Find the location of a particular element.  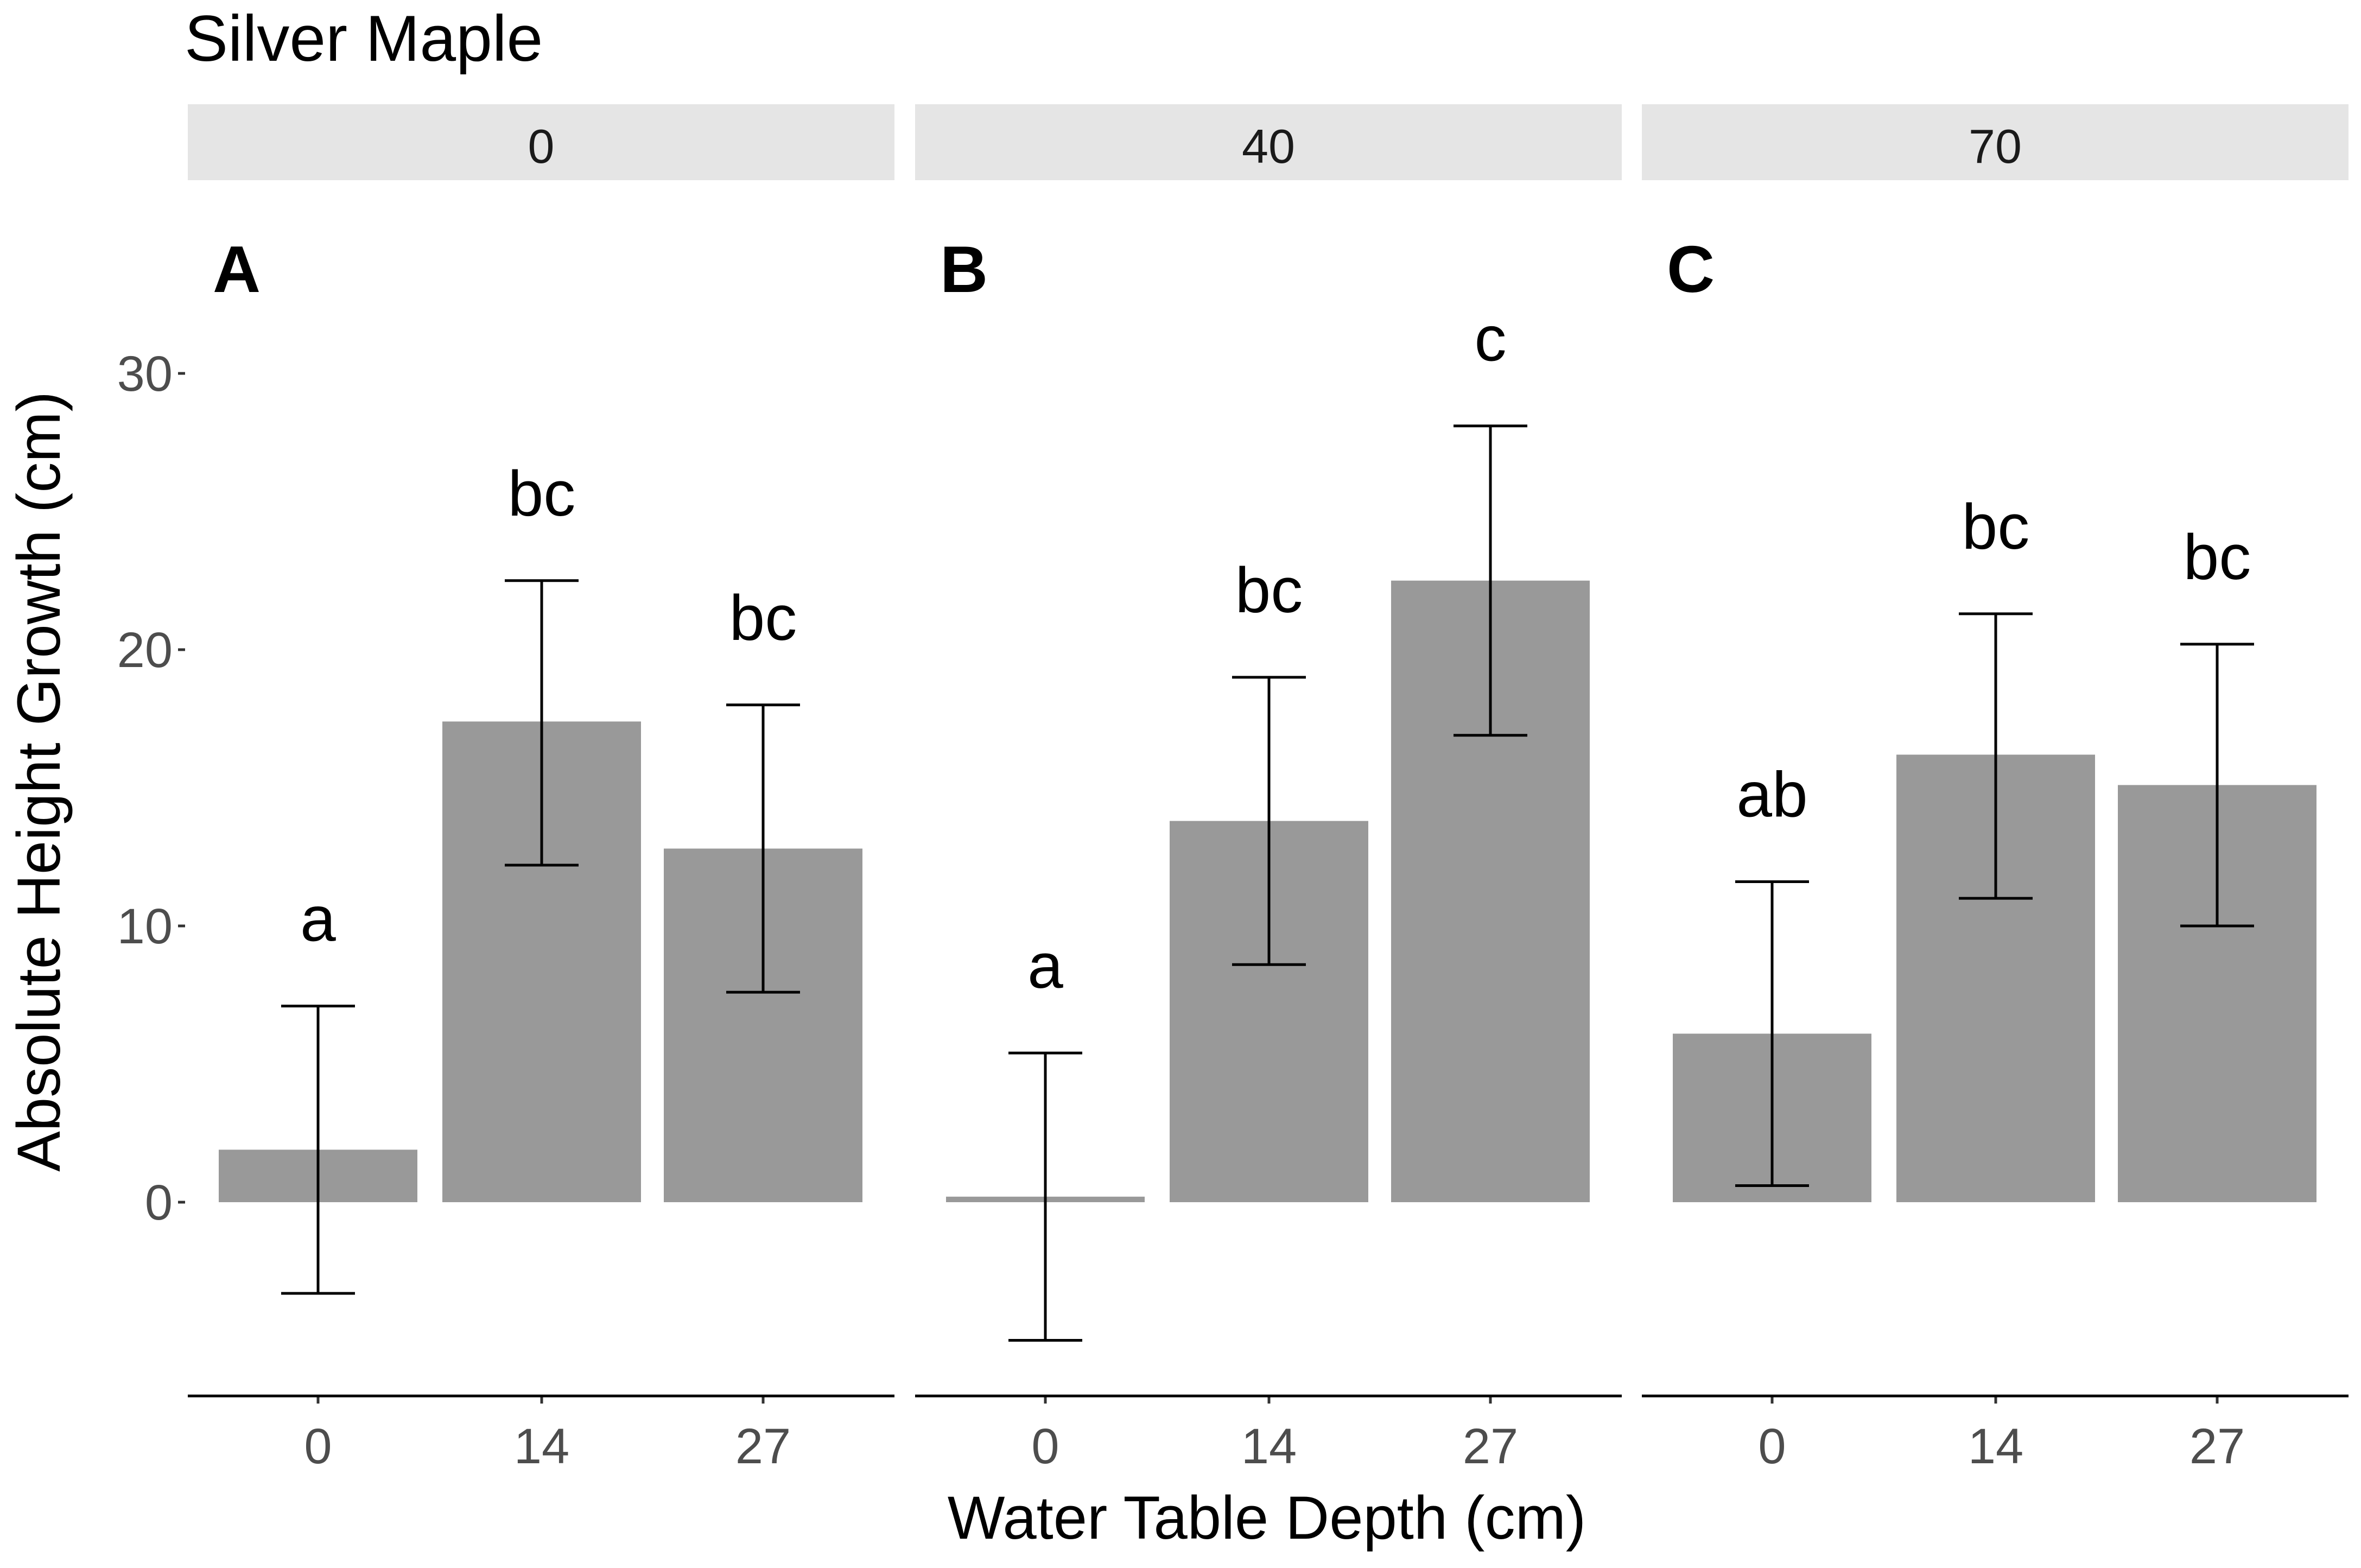

facet-strip-label: 70 is located at coordinates (1996, 146).